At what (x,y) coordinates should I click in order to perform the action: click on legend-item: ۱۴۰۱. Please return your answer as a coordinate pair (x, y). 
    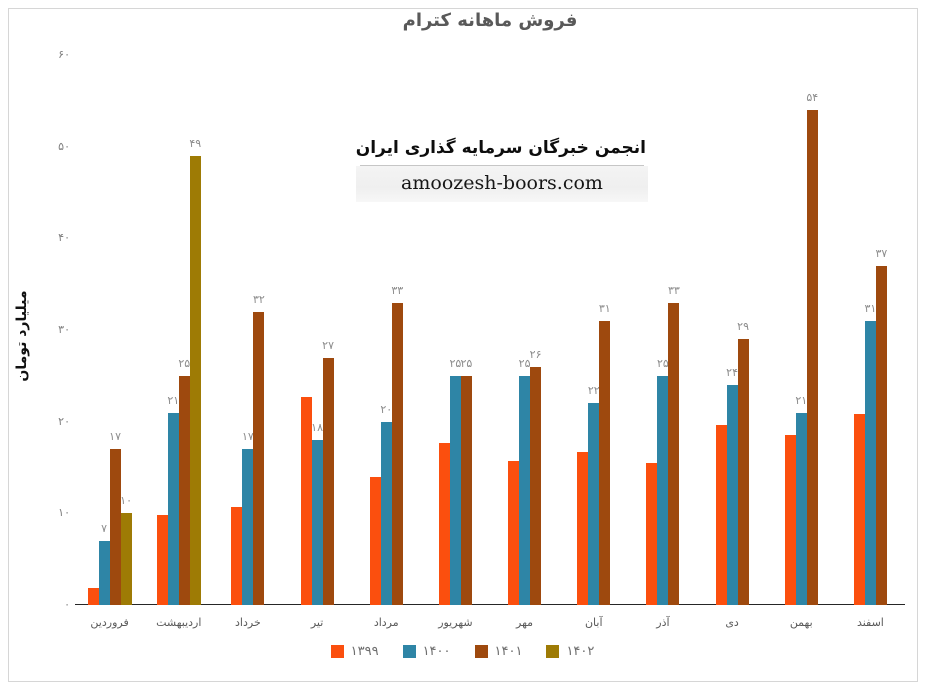
    Looking at the image, I should click on (498, 651).